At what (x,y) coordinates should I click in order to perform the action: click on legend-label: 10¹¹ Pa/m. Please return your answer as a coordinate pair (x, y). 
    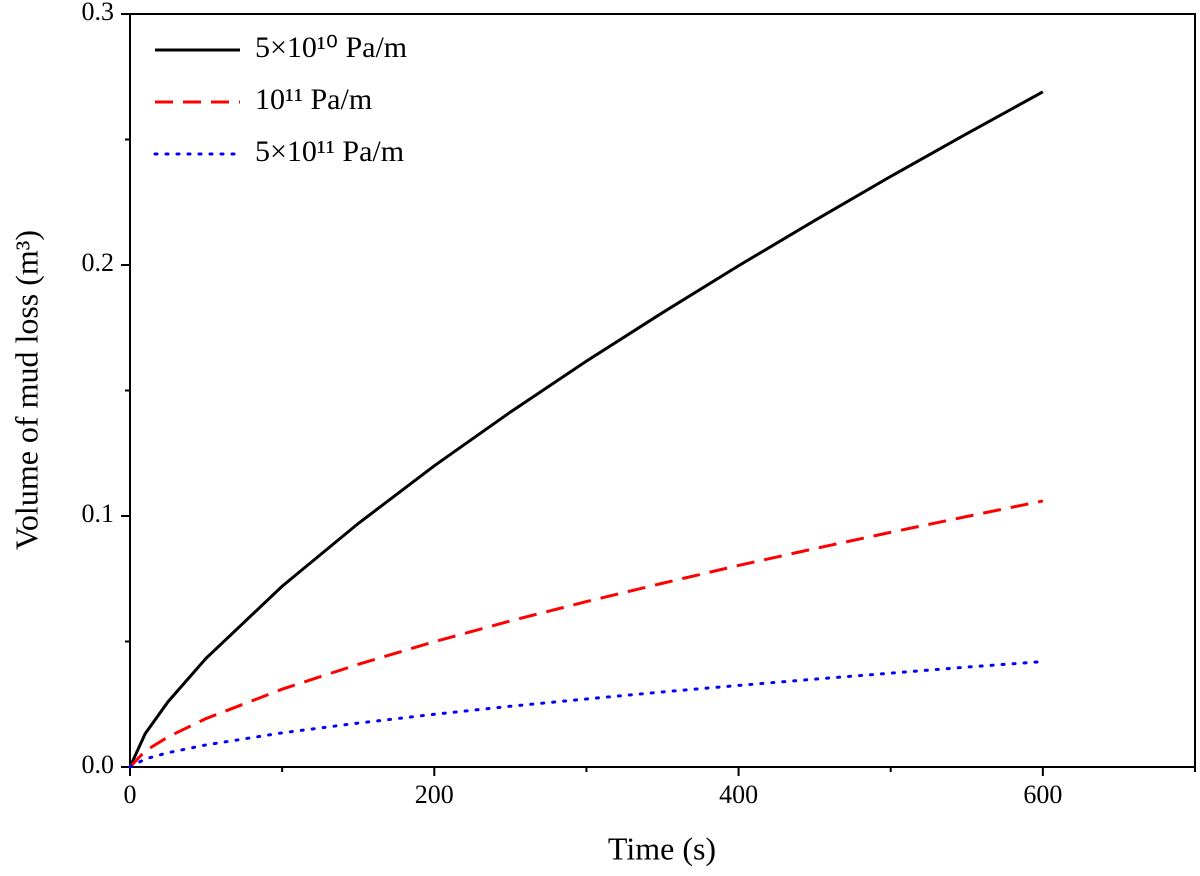
    Looking at the image, I should click on (313, 99).